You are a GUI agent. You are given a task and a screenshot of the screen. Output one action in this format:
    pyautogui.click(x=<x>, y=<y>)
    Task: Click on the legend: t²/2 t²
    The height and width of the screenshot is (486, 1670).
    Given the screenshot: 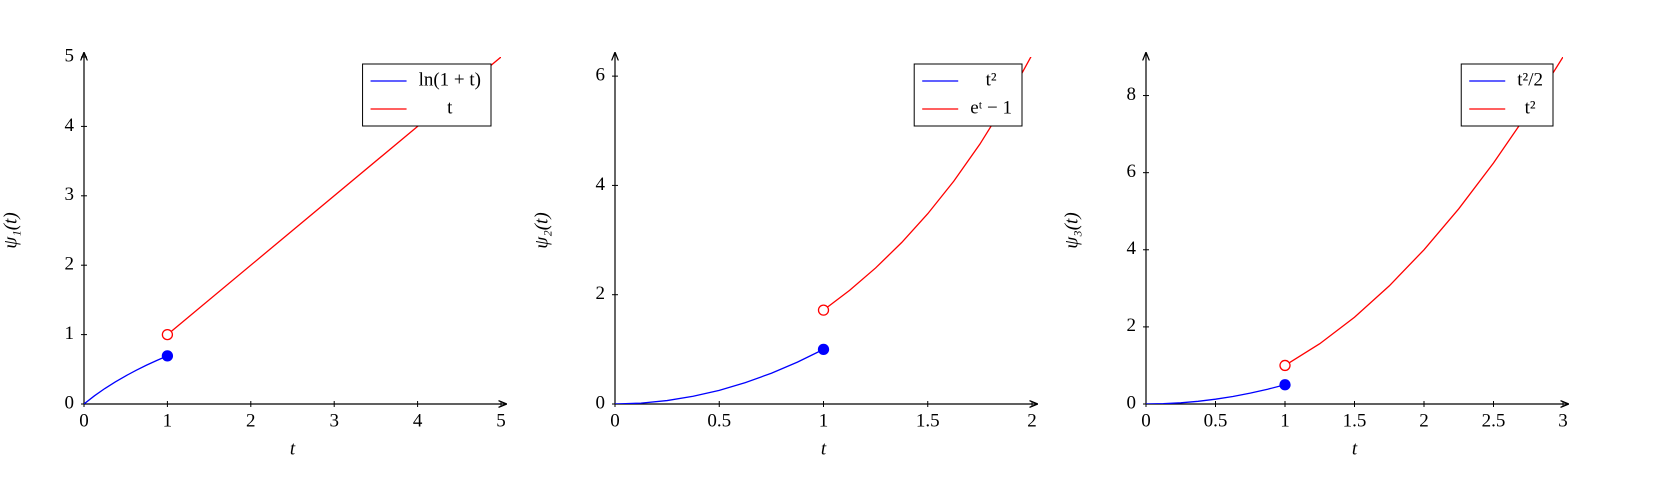 What is the action you would take?
    pyautogui.click(x=1507, y=95)
    